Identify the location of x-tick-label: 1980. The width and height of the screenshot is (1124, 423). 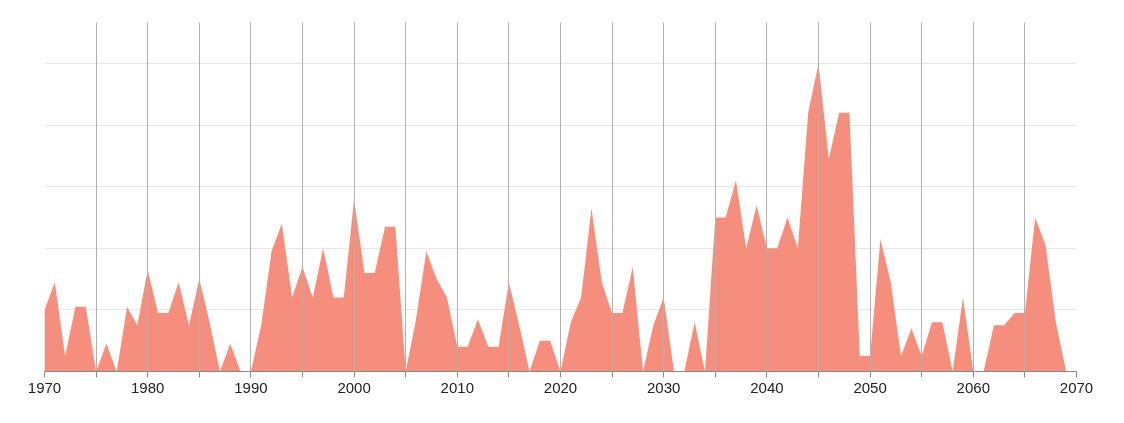
(148, 387).